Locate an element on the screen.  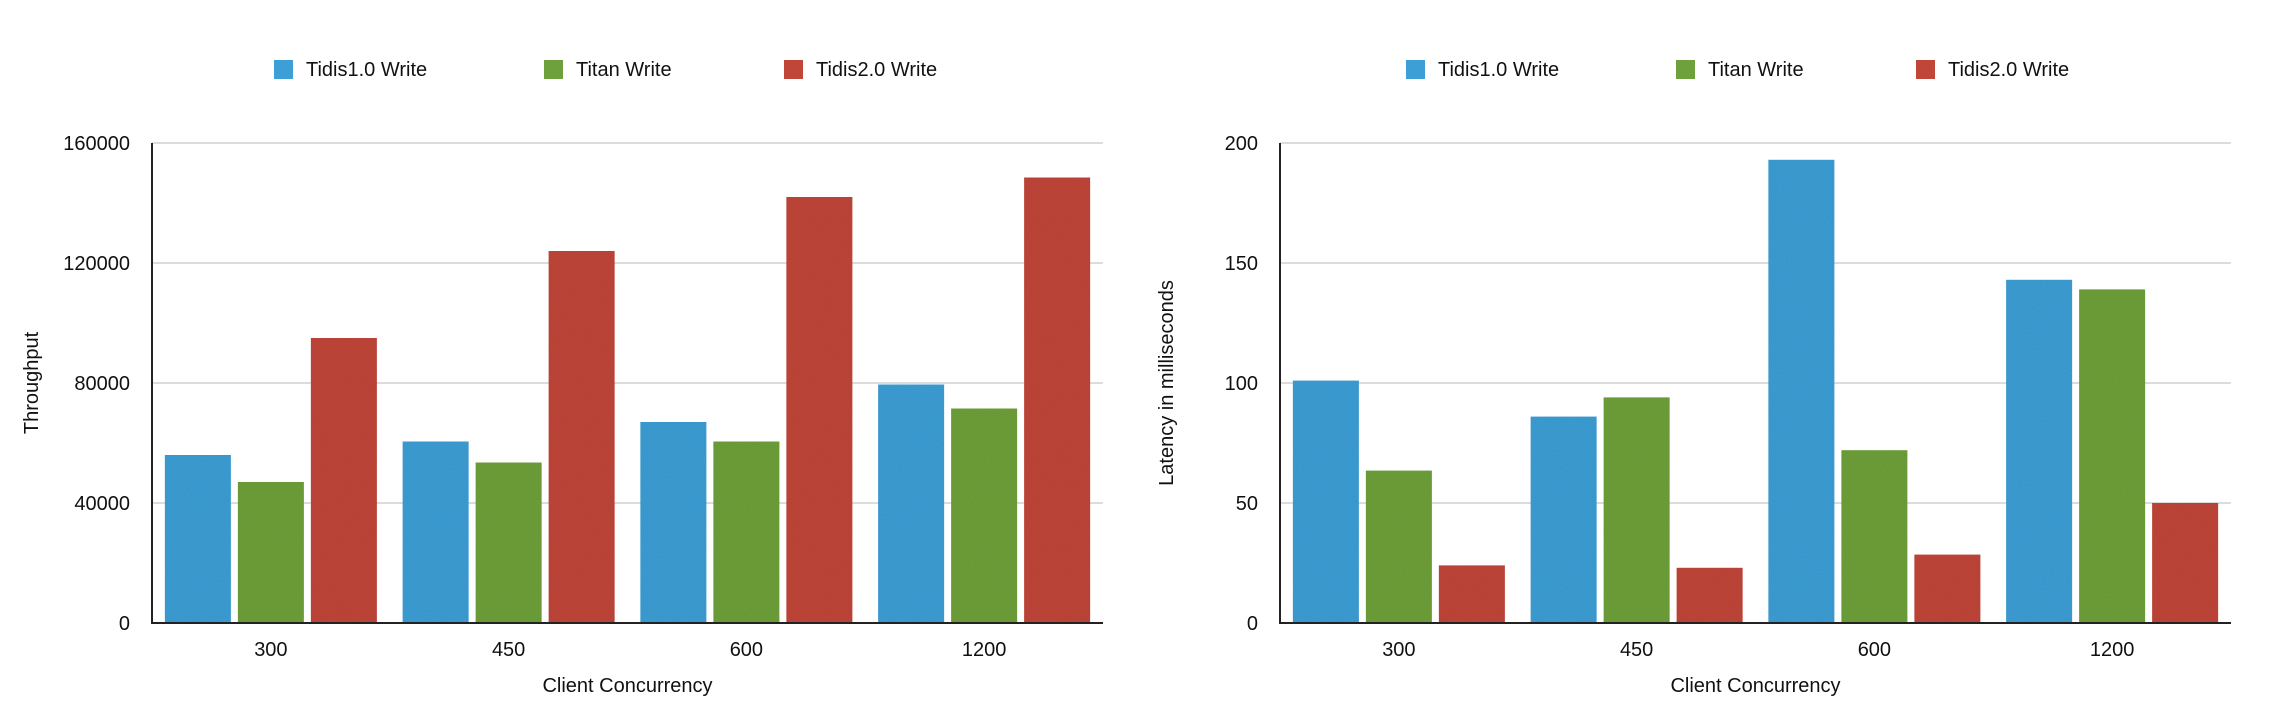
throughput-y-tick-label: 80000 is located at coordinates (102, 384).